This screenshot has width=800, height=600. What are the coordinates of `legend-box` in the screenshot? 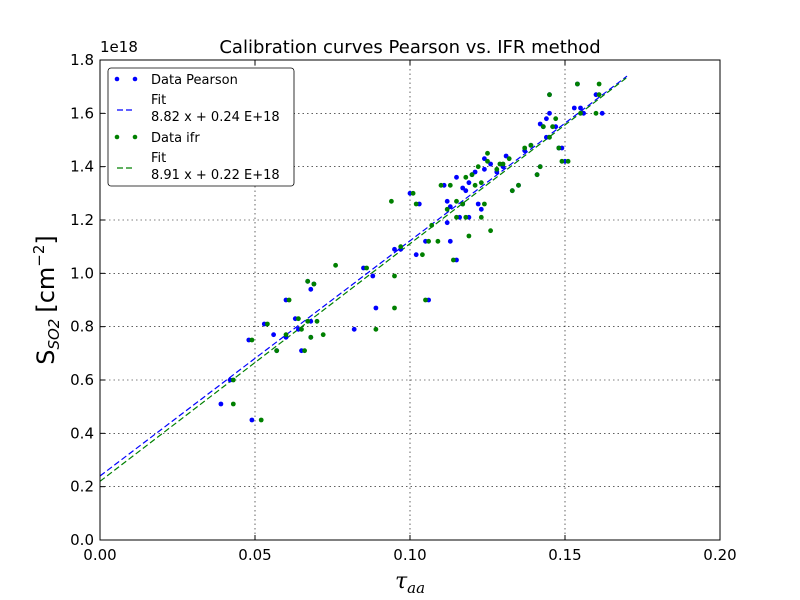 It's located at (201, 127).